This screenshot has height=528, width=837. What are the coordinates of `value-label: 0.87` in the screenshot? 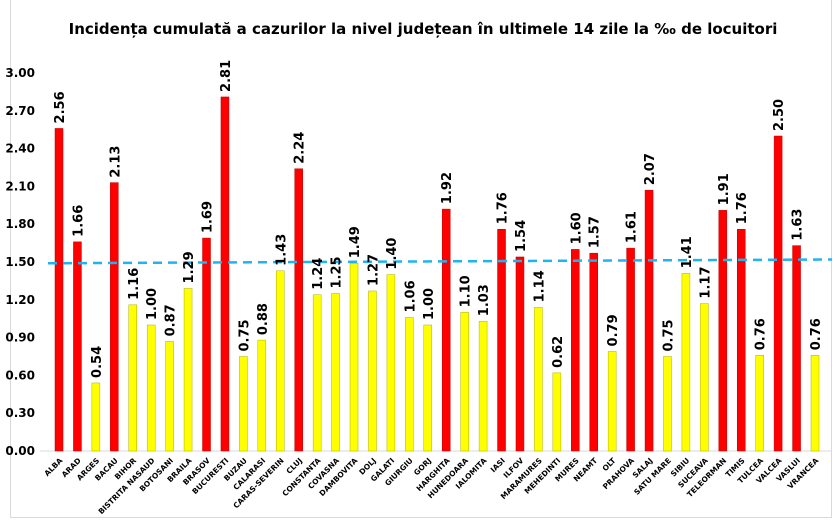 It's located at (171, 320).